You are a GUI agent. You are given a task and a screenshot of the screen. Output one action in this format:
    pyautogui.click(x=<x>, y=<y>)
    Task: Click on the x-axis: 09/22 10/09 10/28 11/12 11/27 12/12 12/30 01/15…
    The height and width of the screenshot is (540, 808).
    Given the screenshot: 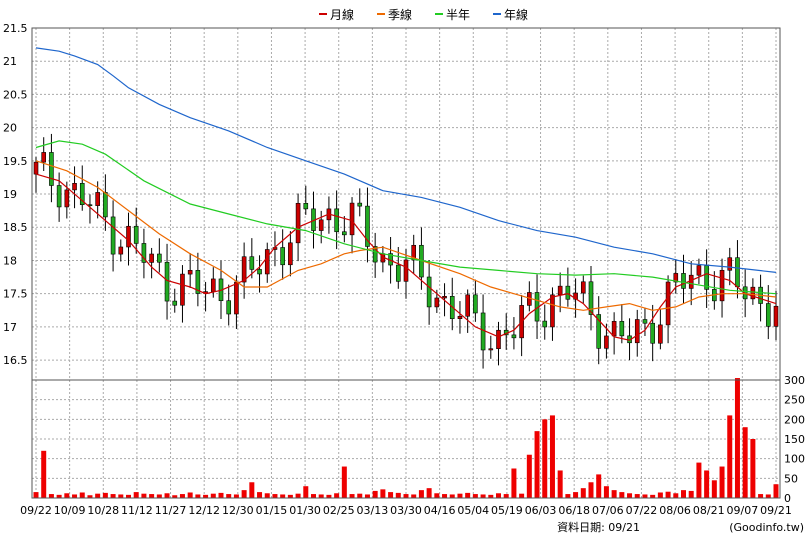 What is the action you would take?
    pyautogui.click(x=406, y=510)
    